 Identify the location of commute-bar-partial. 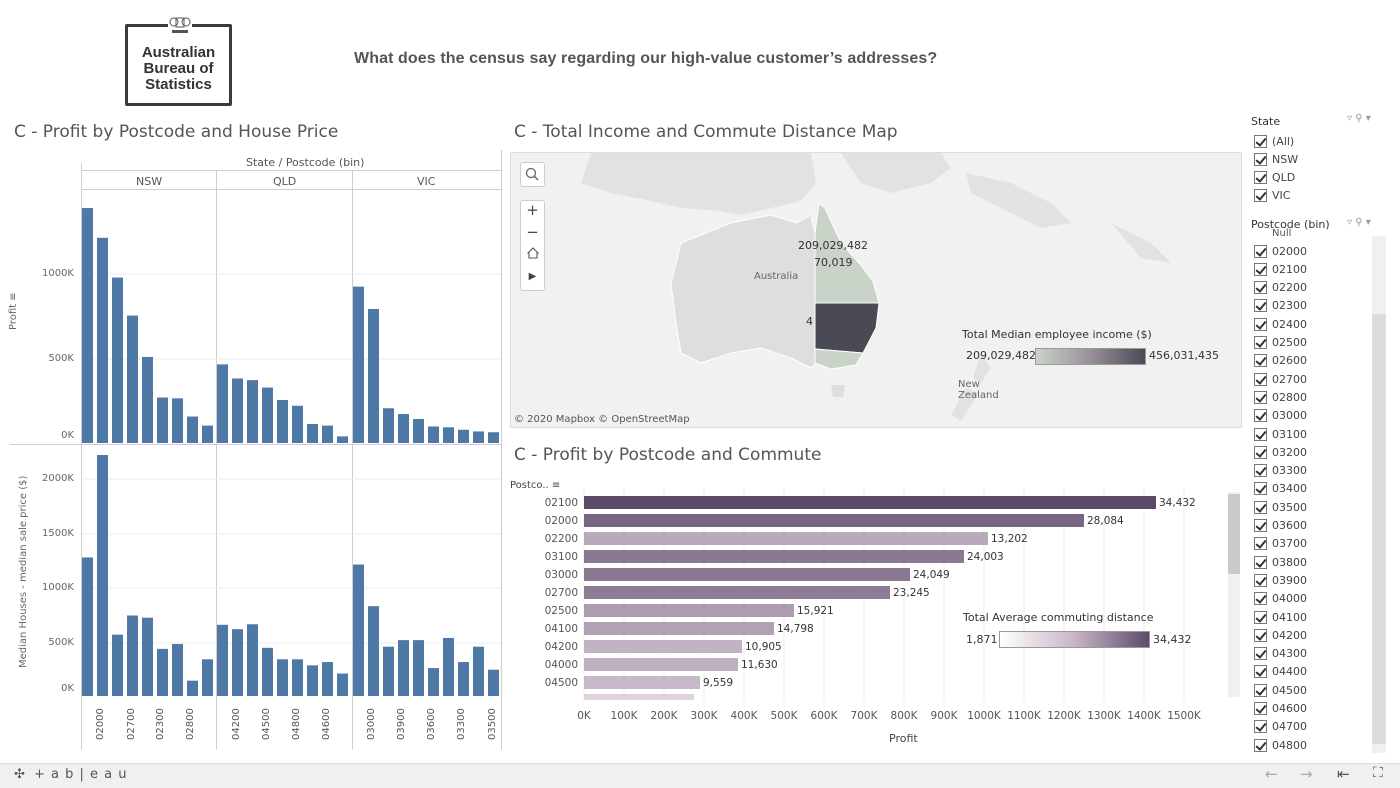
(639, 697).